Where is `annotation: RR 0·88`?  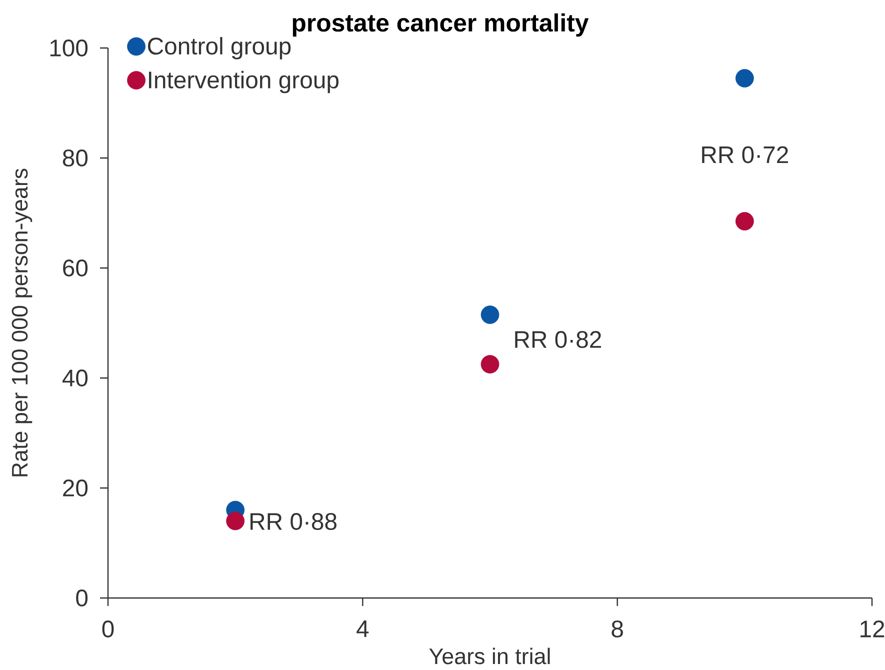
annotation: RR 0·88 is located at coordinates (293, 521).